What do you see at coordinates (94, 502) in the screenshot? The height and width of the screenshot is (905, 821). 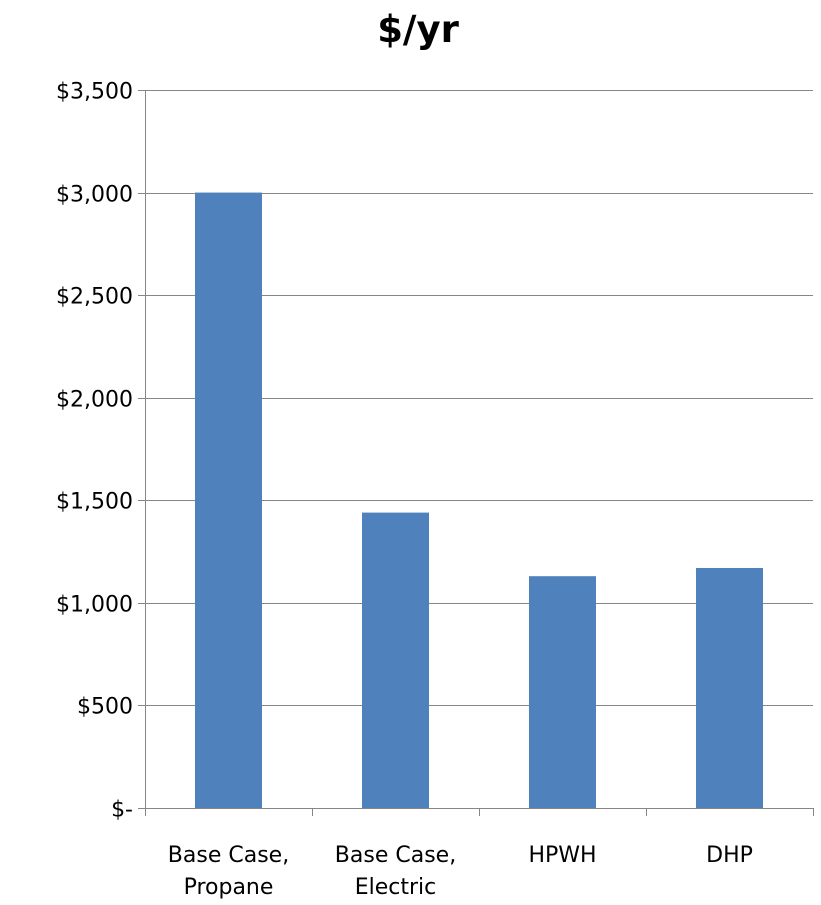 I see `y-tick-label: $1,500` at bounding box center [94, 502].